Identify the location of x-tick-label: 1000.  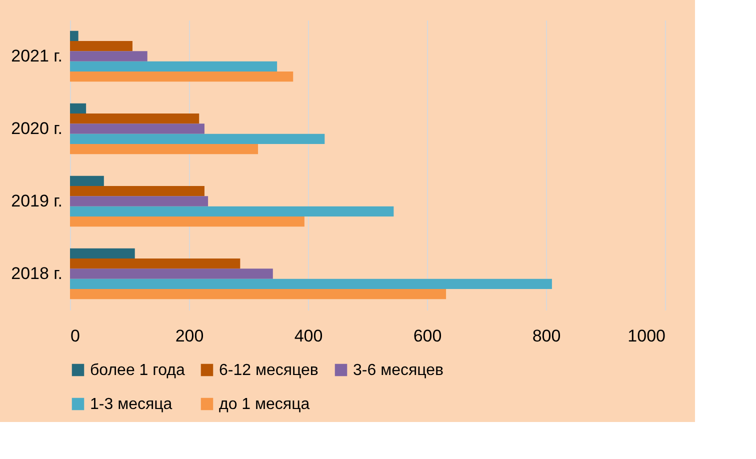
(647, 336).